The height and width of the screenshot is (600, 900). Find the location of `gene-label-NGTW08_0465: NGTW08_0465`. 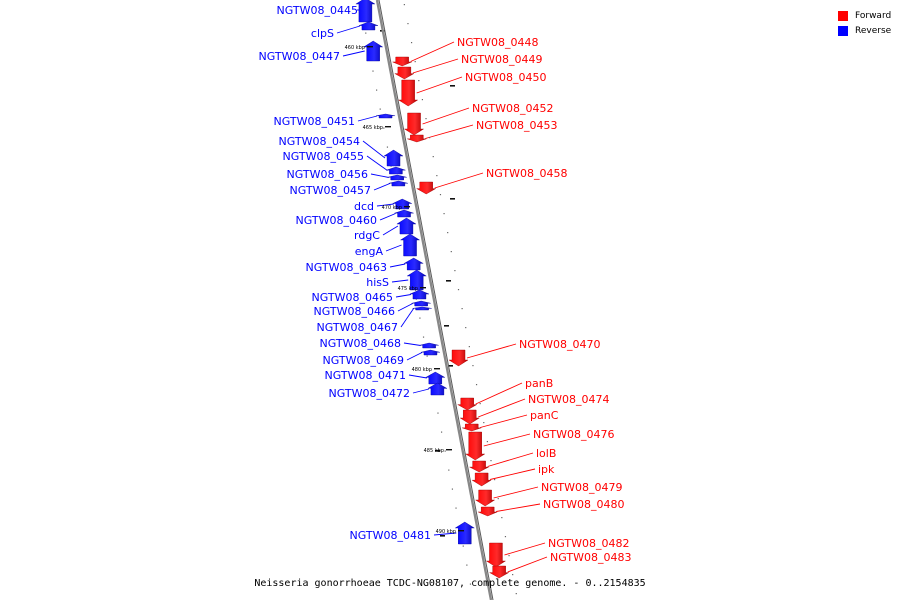

gene-label-NGTW08_0465: NGTW08_0465 is located at coordinates (352, 297).